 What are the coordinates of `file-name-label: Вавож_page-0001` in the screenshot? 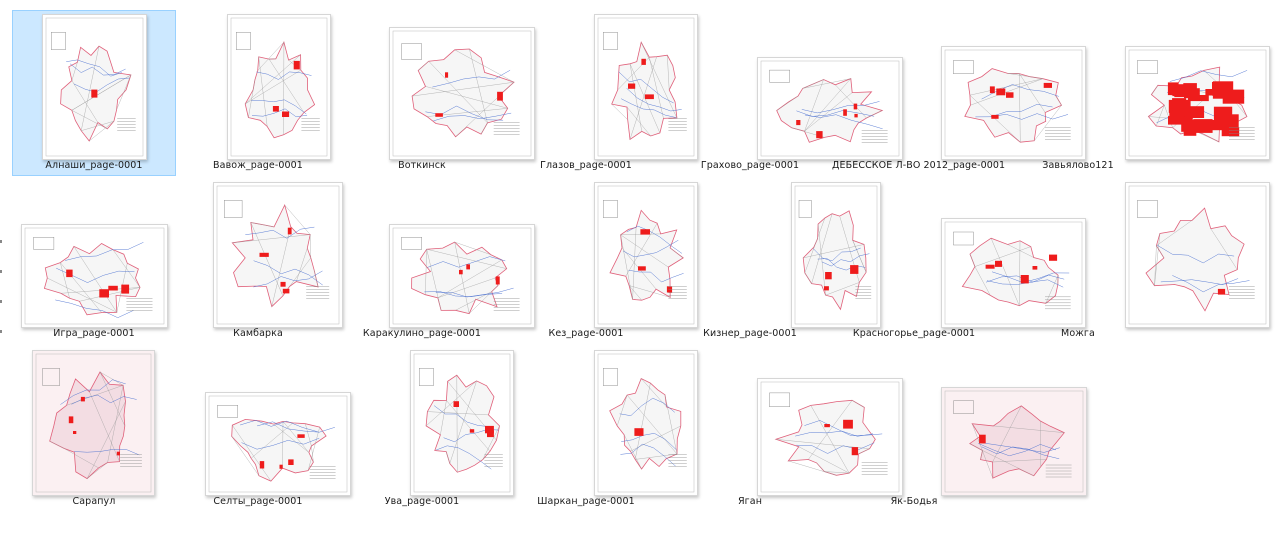 It's located at (258, 165).